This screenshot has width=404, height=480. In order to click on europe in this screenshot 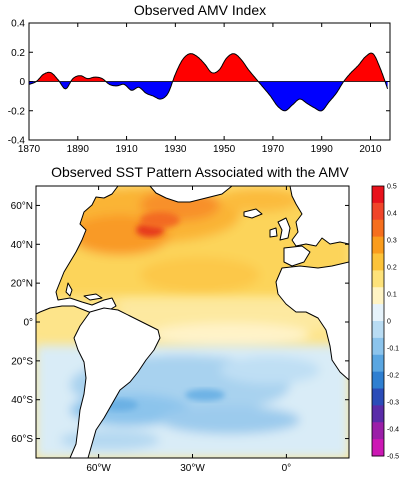, I will do `click(319, 216)`.